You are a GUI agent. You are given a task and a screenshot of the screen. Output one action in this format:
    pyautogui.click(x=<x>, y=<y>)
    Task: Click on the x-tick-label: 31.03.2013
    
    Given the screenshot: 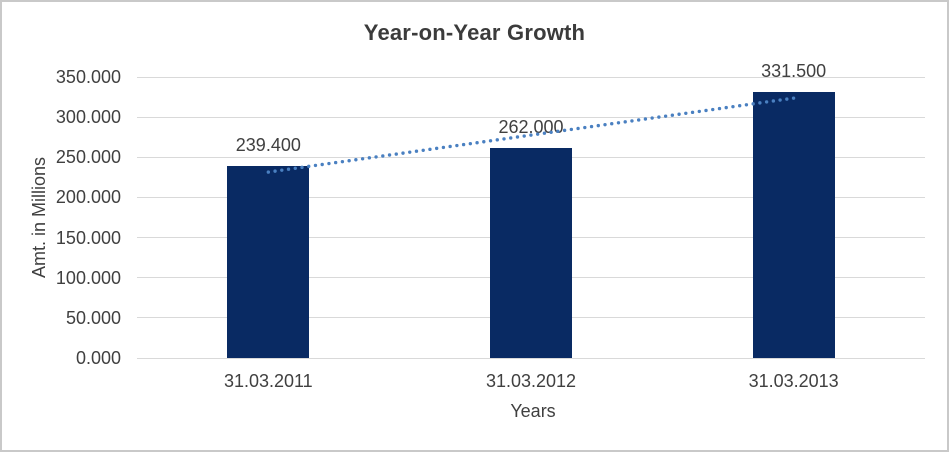 What is the action you would take?
    pyautogui.click(x=793, y=381)
    